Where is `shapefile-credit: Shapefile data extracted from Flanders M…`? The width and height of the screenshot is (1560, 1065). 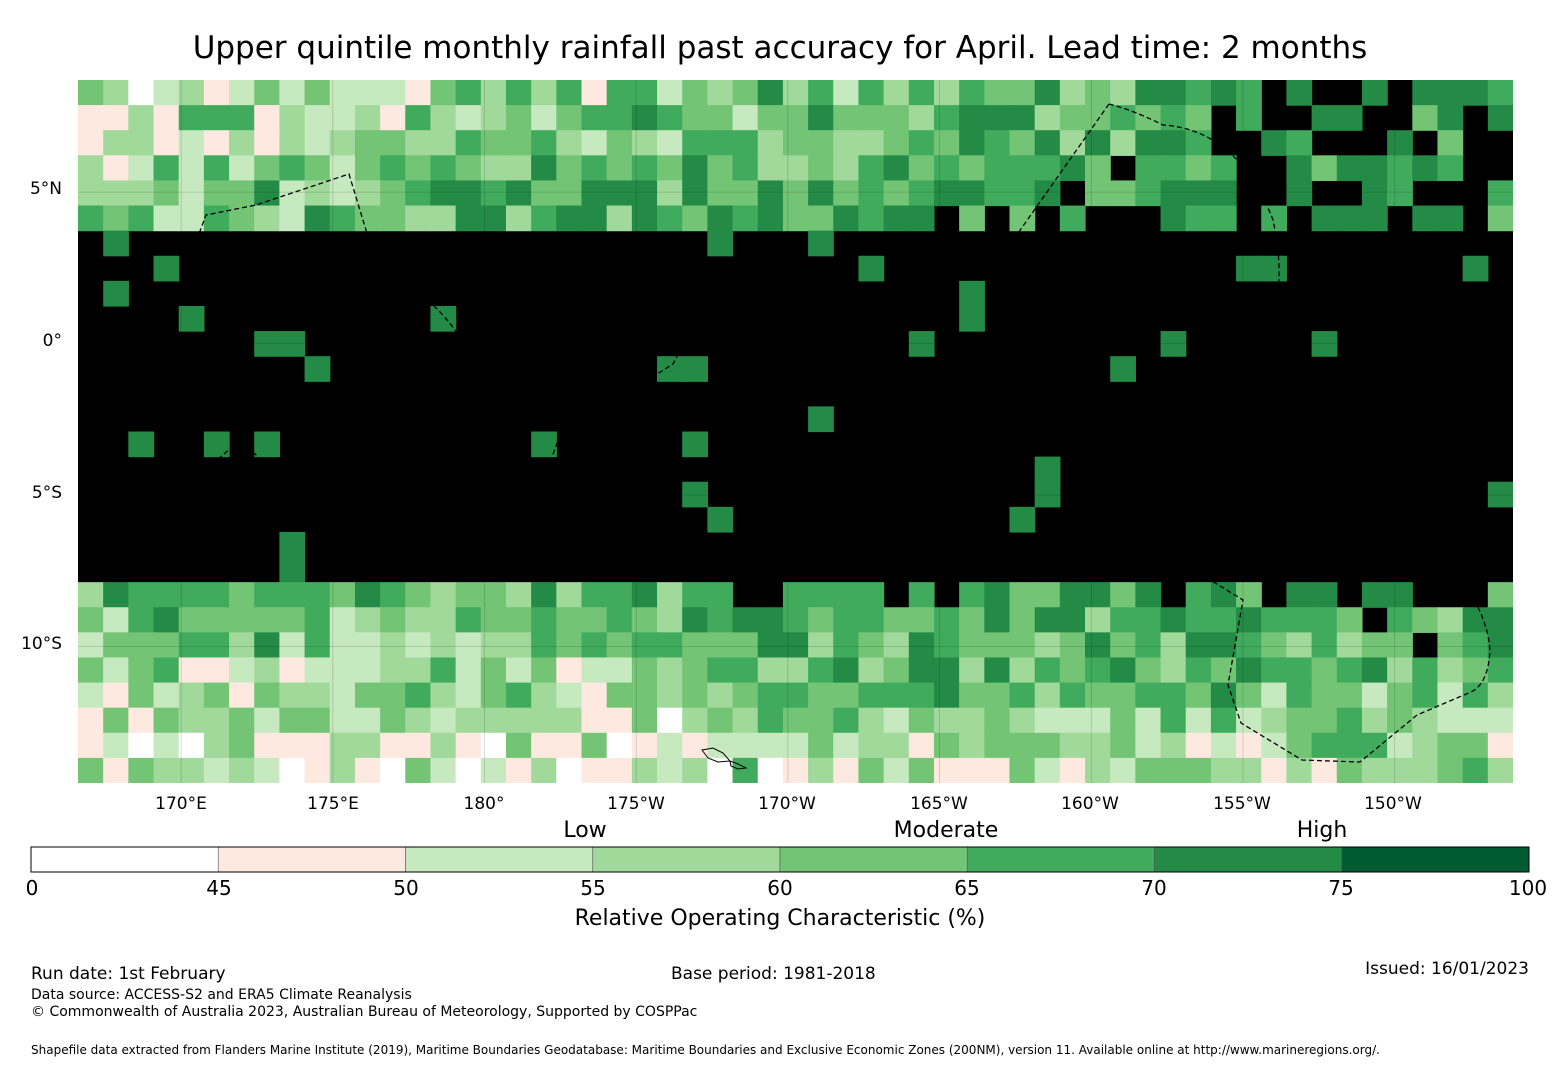
shapefile-credit: Shapefile data extracted from Flanders M… is located at coordinates (705, 1050).